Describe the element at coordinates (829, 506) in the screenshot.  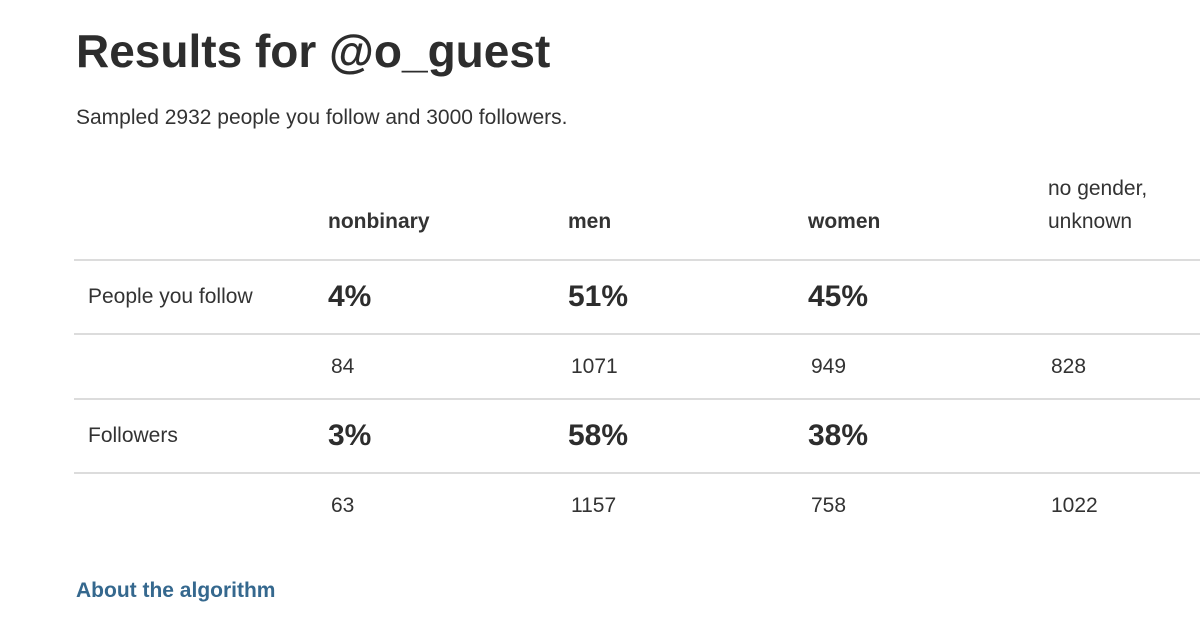
I see `followers-women-count: 758` at that location.